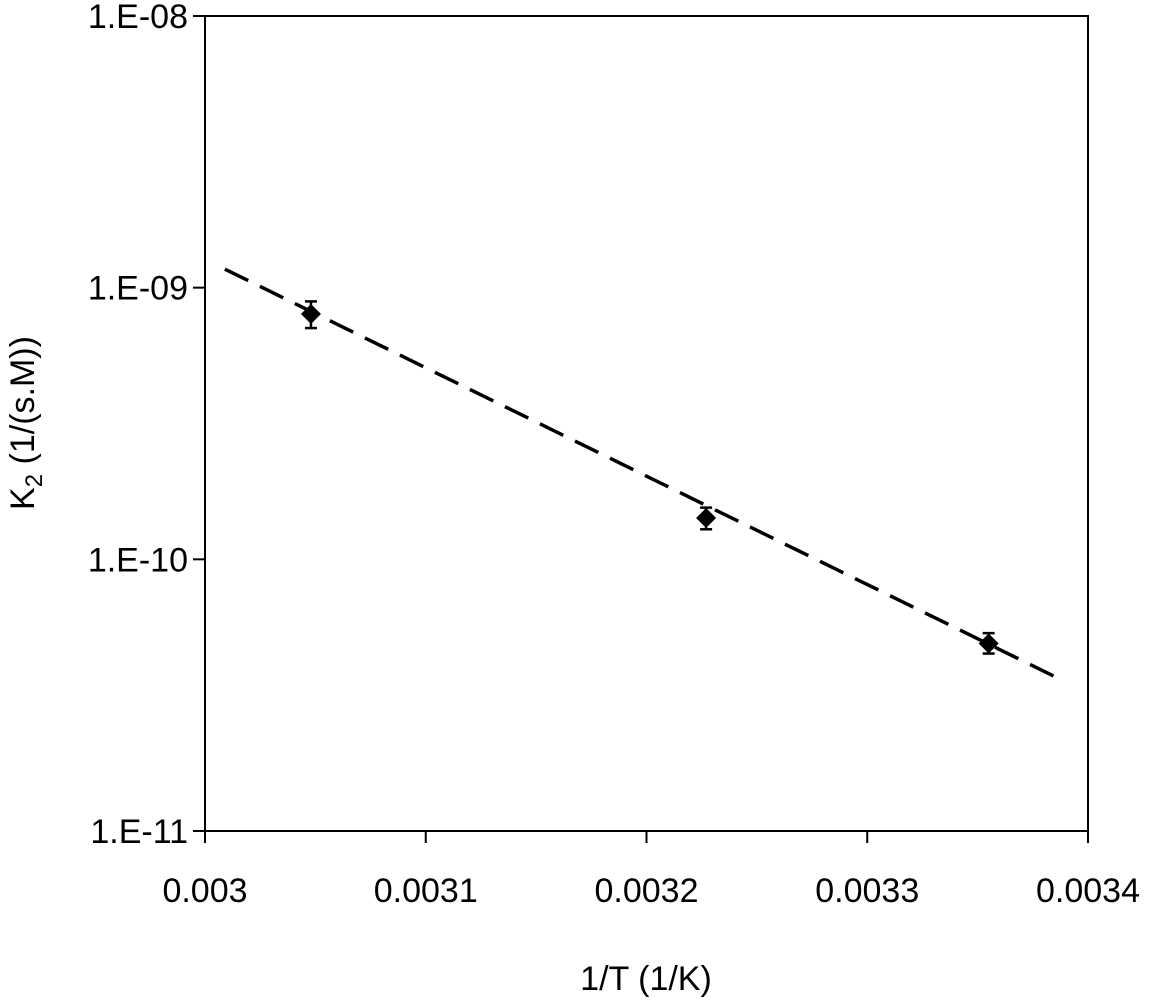 This screenshot has width=1151, height=1000. What do you see at coordinates (23, 498) in the screenshot?
I see `y-axis-title-base: K` at bounding box center [23, 498].